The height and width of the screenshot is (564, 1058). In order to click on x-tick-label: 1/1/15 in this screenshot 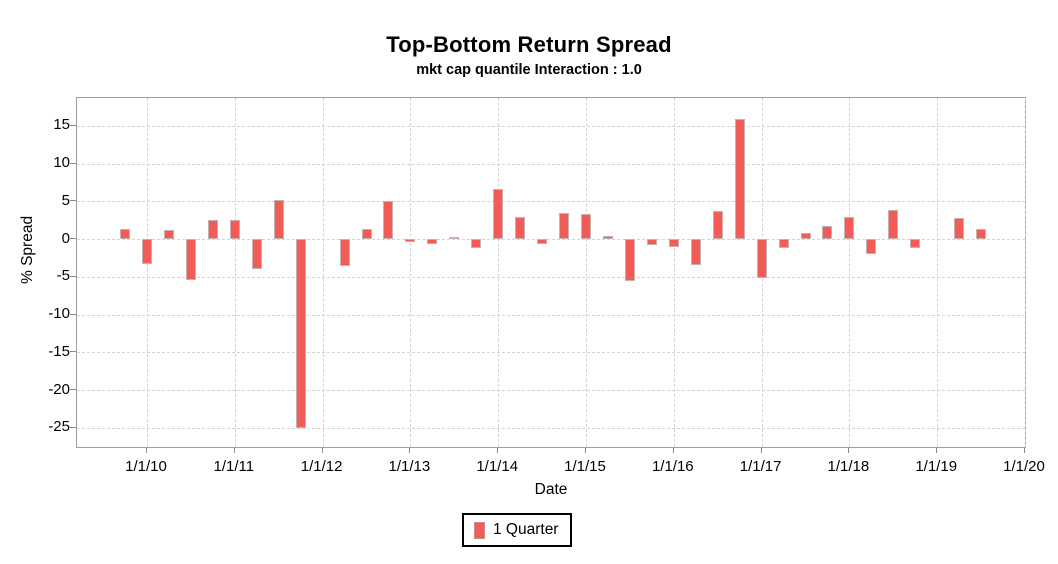, I will do `click(585, 466)`.